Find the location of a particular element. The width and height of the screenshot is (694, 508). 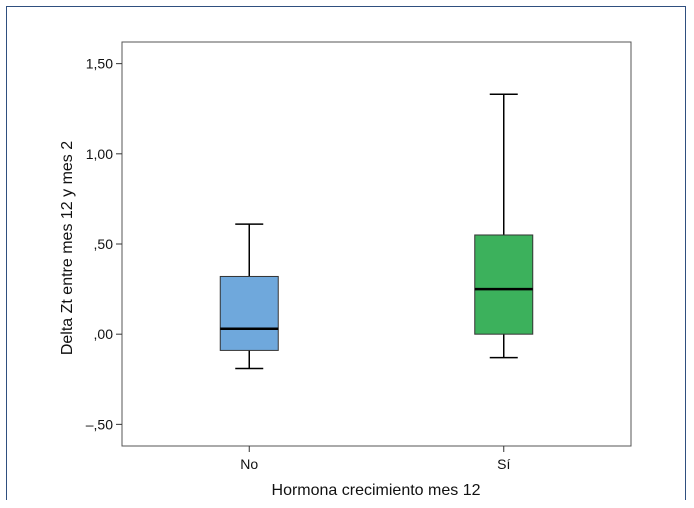

y-tick-label: –,50 is located at coordinates (99, 424).